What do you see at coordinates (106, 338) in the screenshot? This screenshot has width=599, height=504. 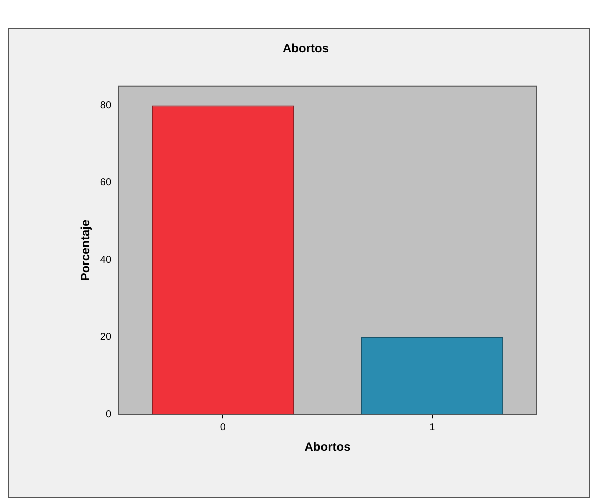 I see `y-tick-label: 20` at bounding box center [106, 338].